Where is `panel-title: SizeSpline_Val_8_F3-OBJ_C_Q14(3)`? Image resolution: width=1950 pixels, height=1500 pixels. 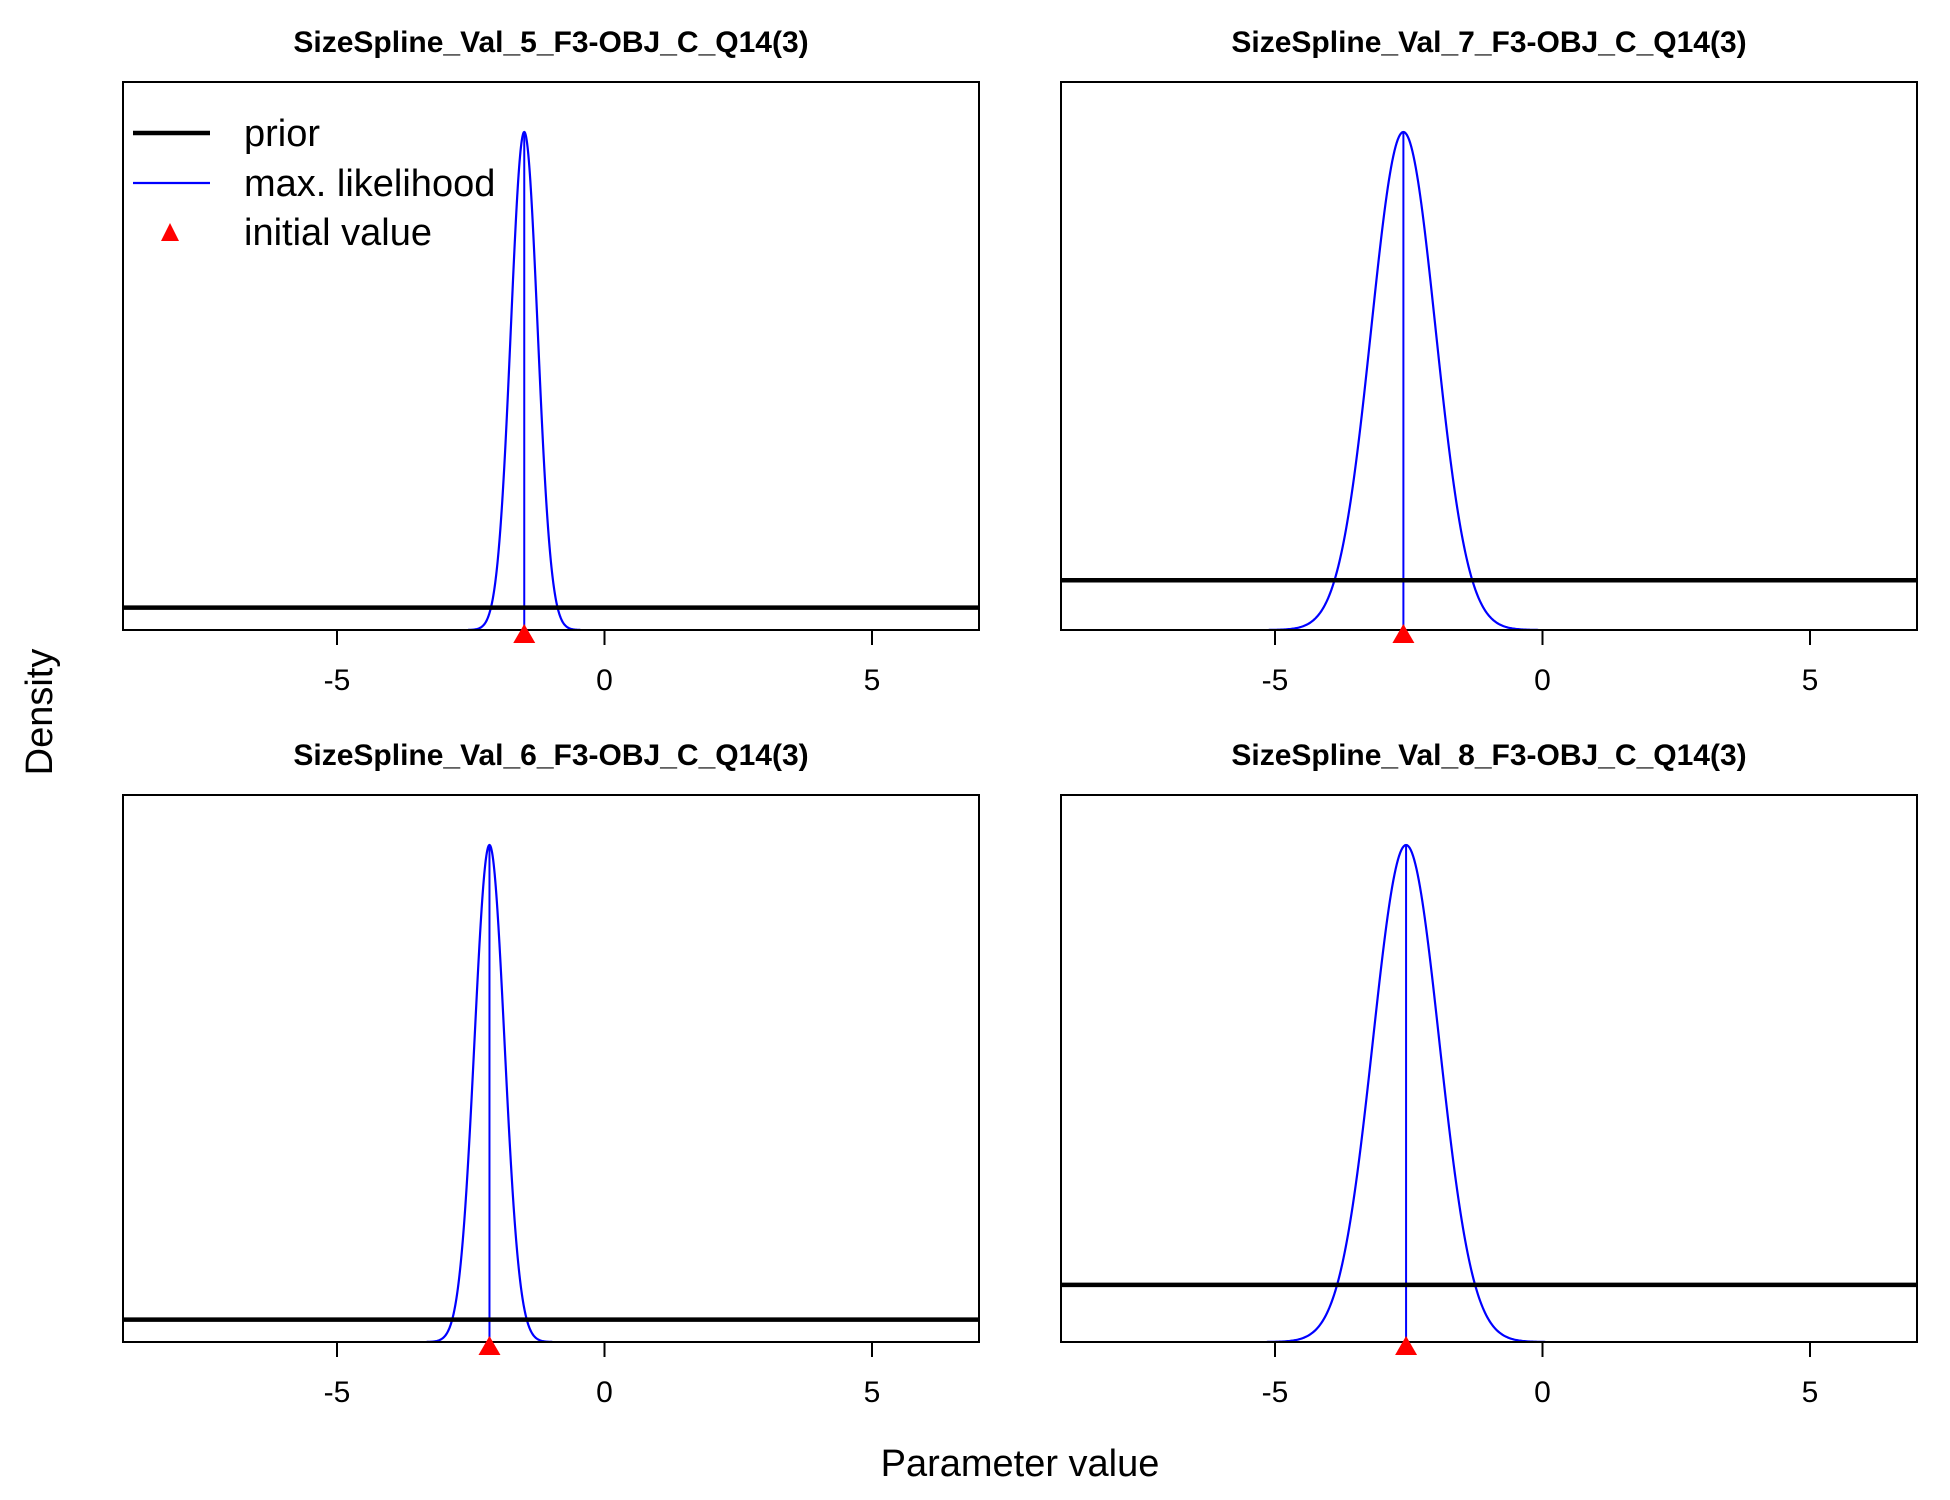
panel-title: SizeSpline_Val_8_F3-OBJ_C_Q14(3) is located at coordinates (1488, 755).